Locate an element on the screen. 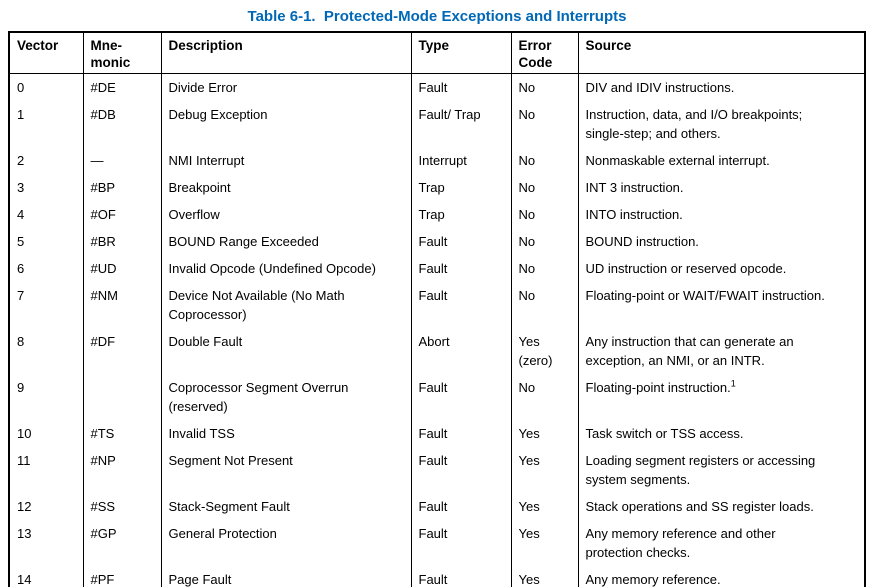 Image resolution: width=874 pixels, height=587 pixels. cell-description: Stack-Segment Fault is located at coordinates (285, 506).